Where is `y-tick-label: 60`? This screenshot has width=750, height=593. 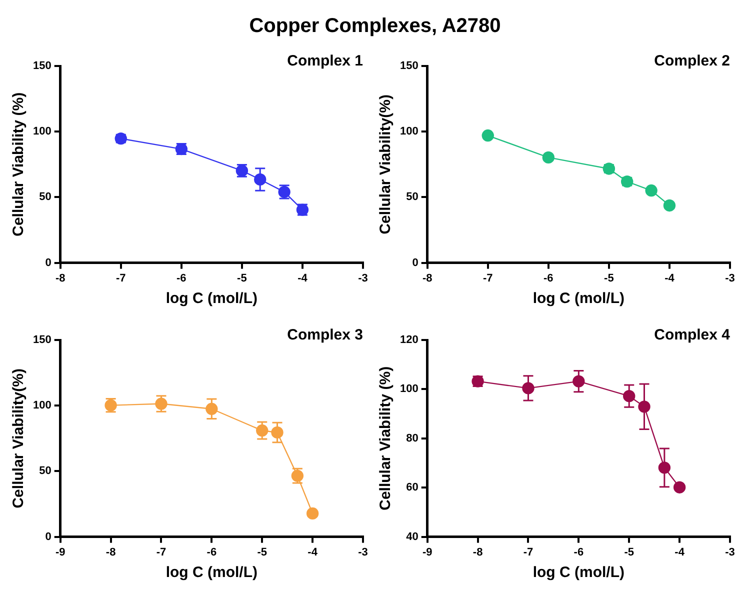
y-tick-label: 60 is located at coordinates (412, 488).